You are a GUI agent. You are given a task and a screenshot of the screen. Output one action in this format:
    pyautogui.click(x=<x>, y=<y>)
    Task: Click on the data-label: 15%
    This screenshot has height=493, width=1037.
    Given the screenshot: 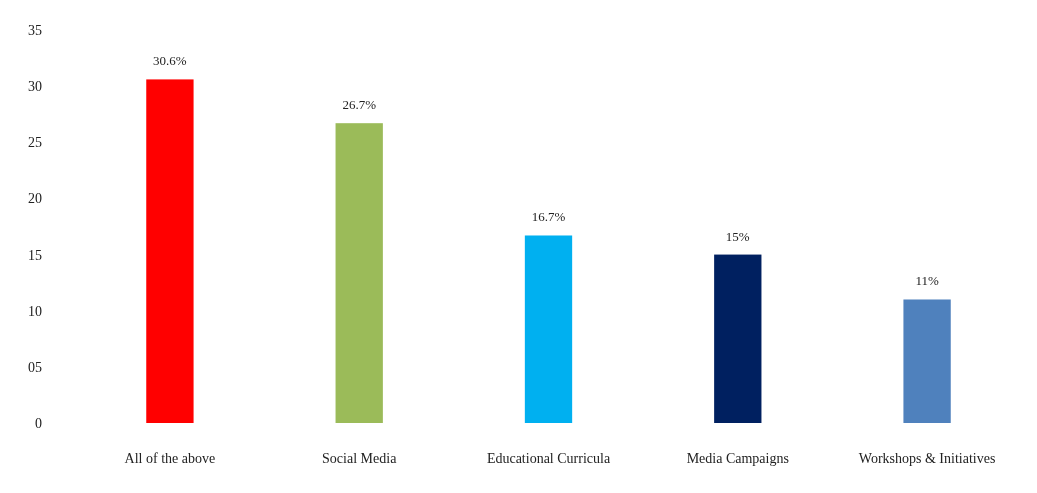 What is the action you would take?
    pyautogui.click(x=737, y=236)
    